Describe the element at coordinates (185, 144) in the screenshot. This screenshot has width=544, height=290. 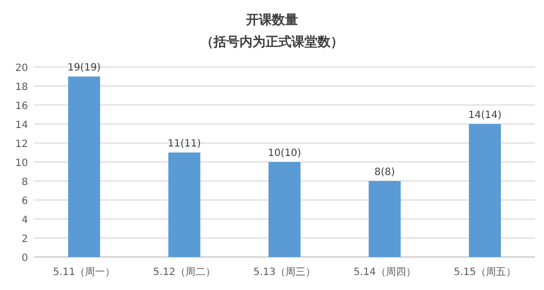
I see `data-label: 11(11)` at that location.